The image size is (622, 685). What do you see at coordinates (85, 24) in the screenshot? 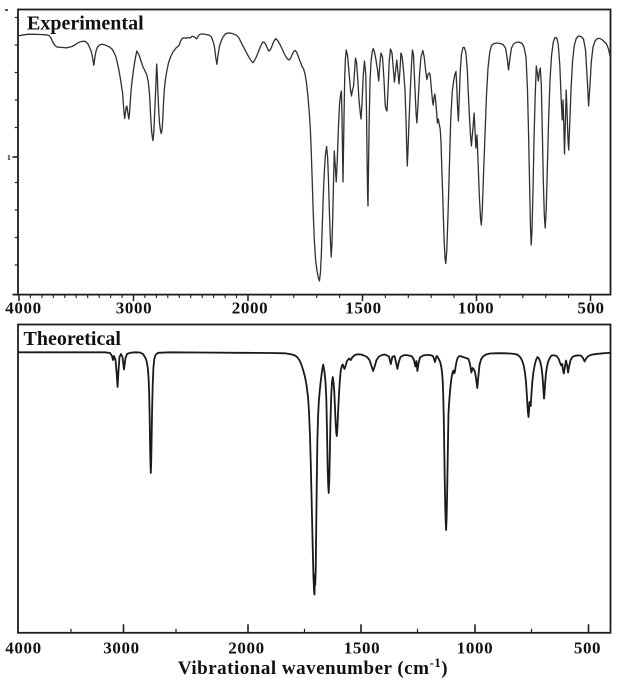
I see `svg-text: Experimental` at bounding box center [85, 24].